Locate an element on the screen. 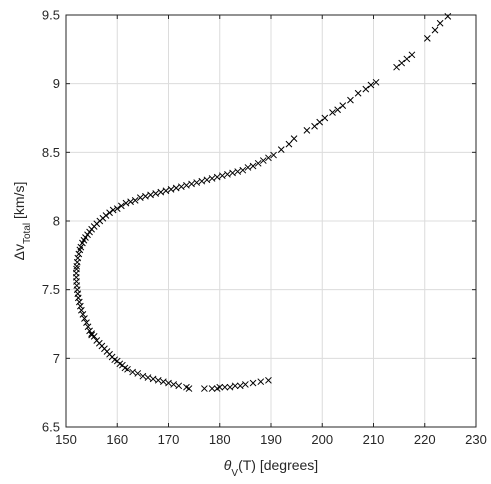 The image size is (491, 484). y-tick-label: 8.5 is located at coordinates (51, 152).